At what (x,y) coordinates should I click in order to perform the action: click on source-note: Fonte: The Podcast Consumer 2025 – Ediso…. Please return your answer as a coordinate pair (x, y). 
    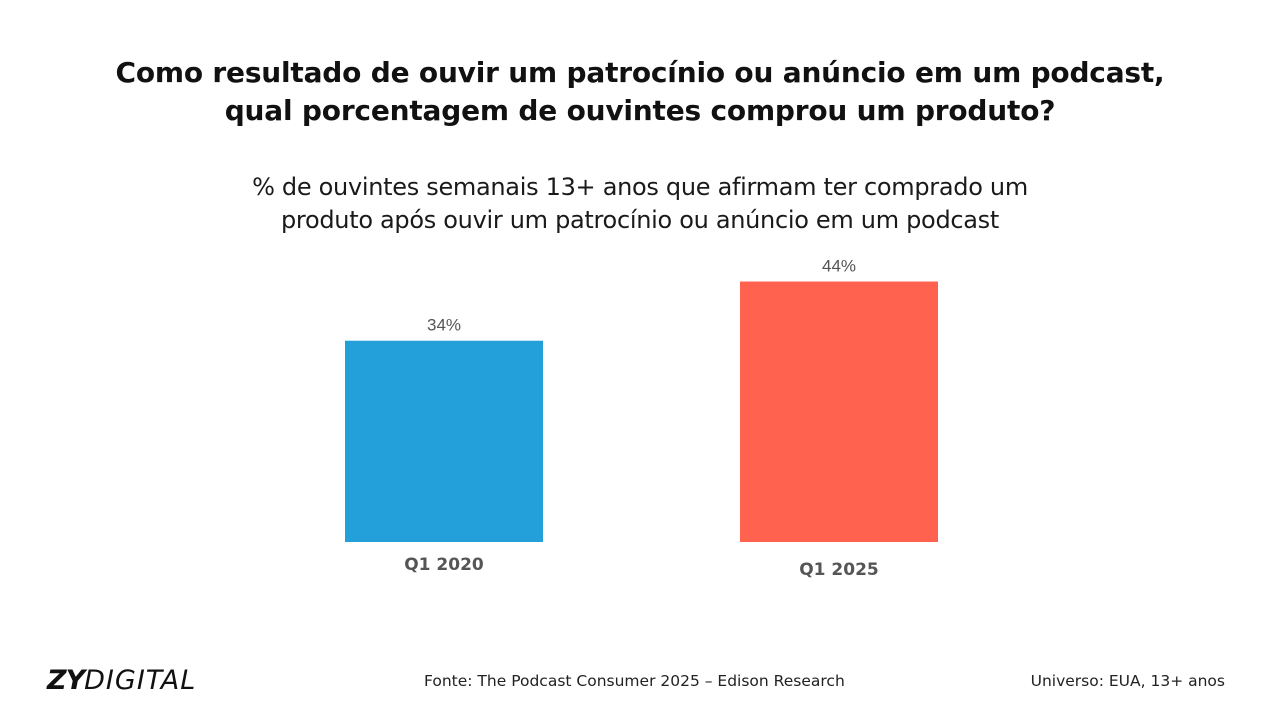
    Looking at the image, I should click on (634, 681).